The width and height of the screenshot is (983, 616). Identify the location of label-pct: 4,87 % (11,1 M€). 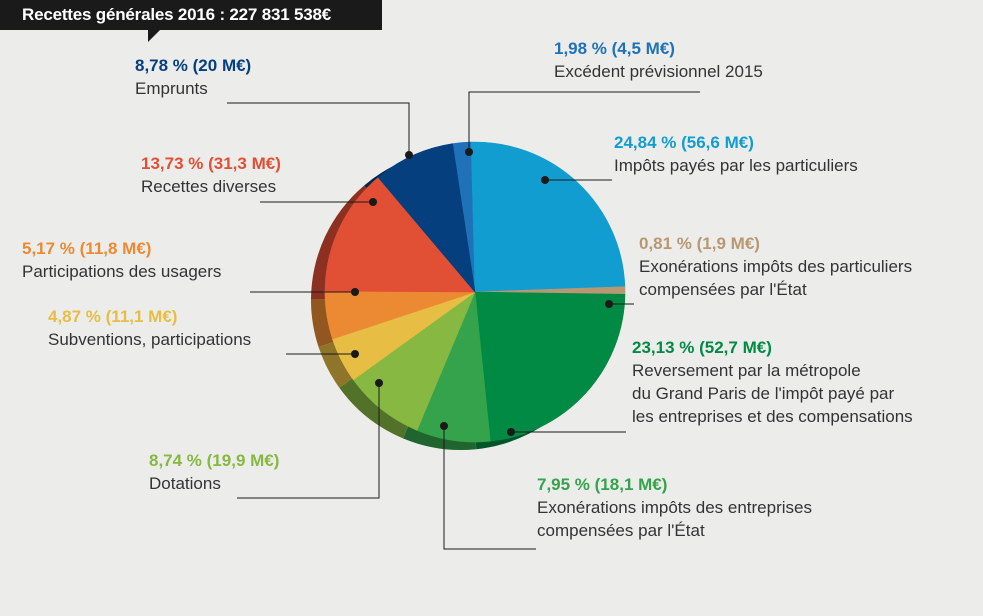
(113, 316).